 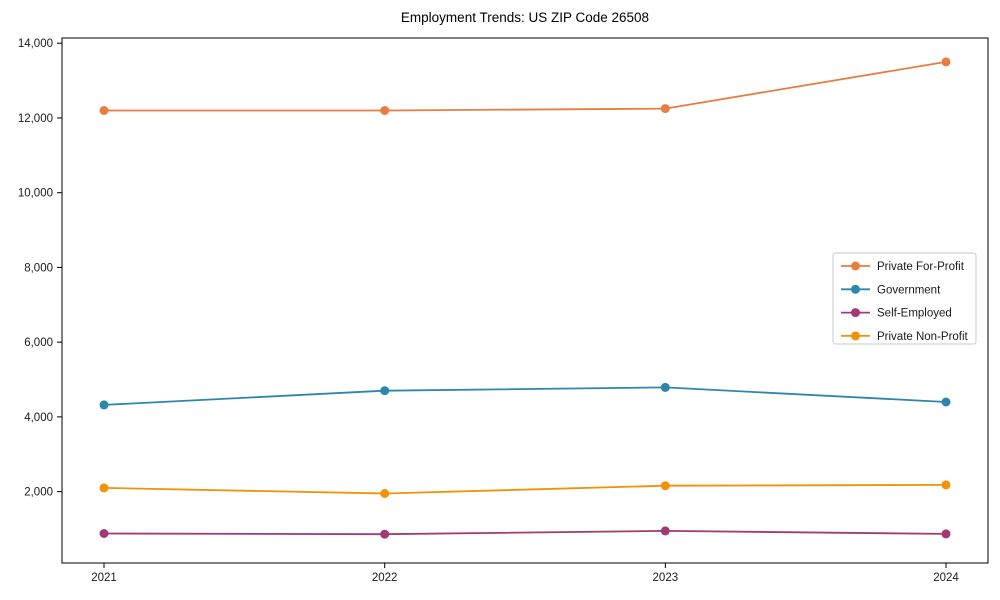 I want to click on series-line-government, so click(x=525, y=396).